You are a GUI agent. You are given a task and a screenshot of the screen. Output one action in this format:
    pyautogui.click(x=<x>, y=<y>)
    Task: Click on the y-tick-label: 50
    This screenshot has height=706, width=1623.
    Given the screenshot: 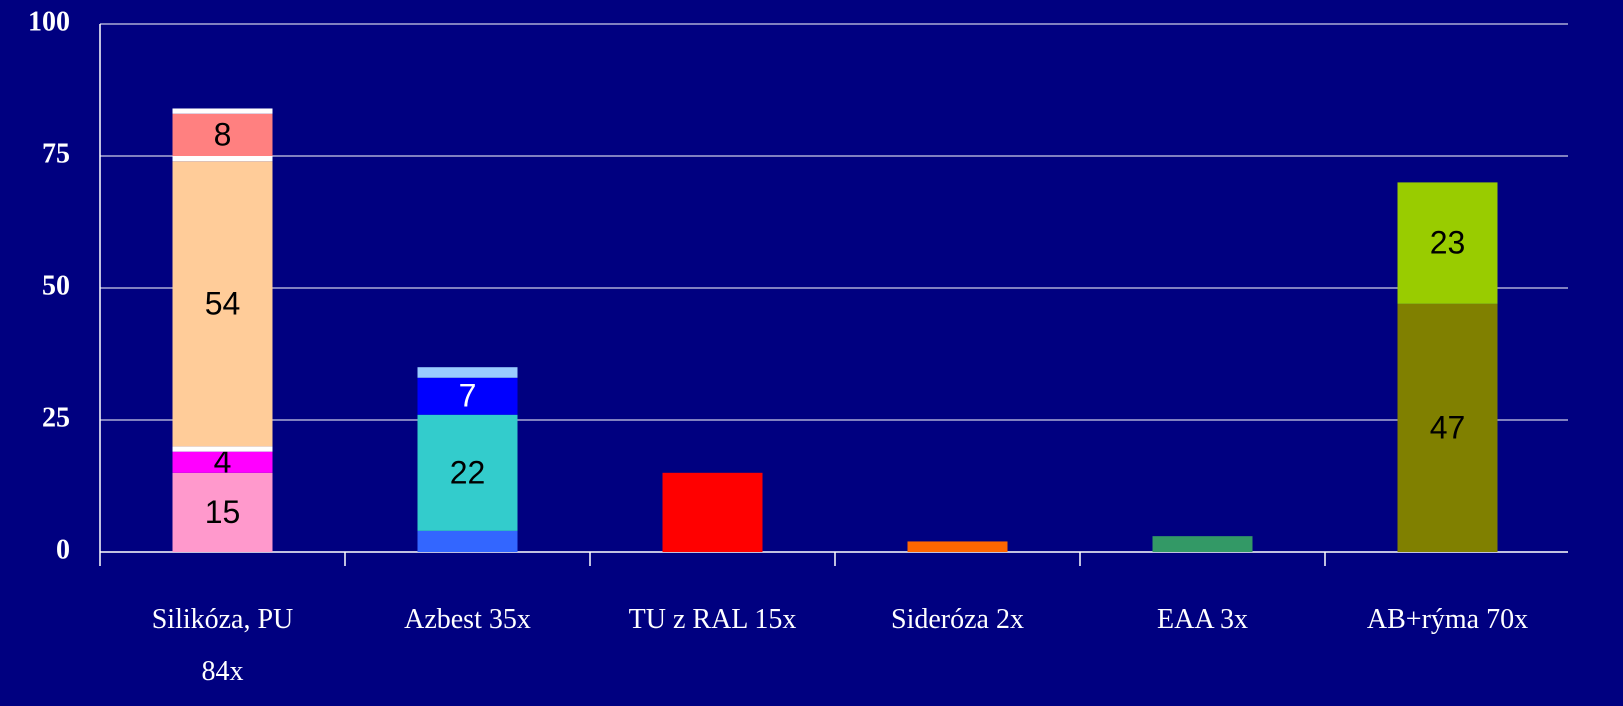 What is the action you would take?
    pyautogui.click(x=56, y=285)
    